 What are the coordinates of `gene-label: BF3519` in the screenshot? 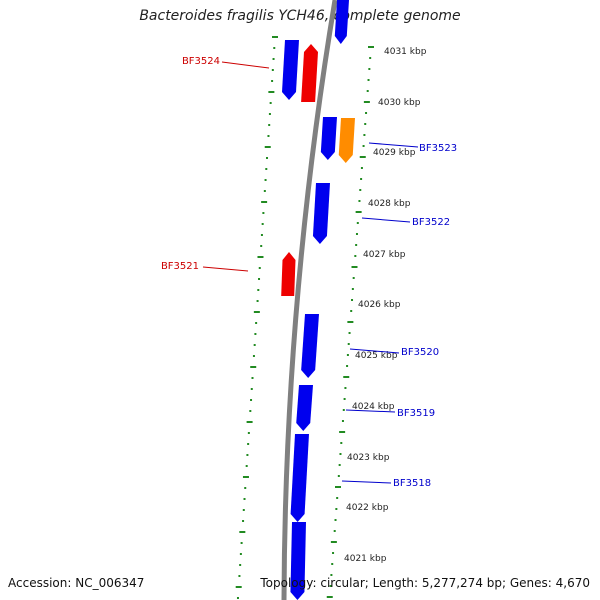 It's located at (416, 413).